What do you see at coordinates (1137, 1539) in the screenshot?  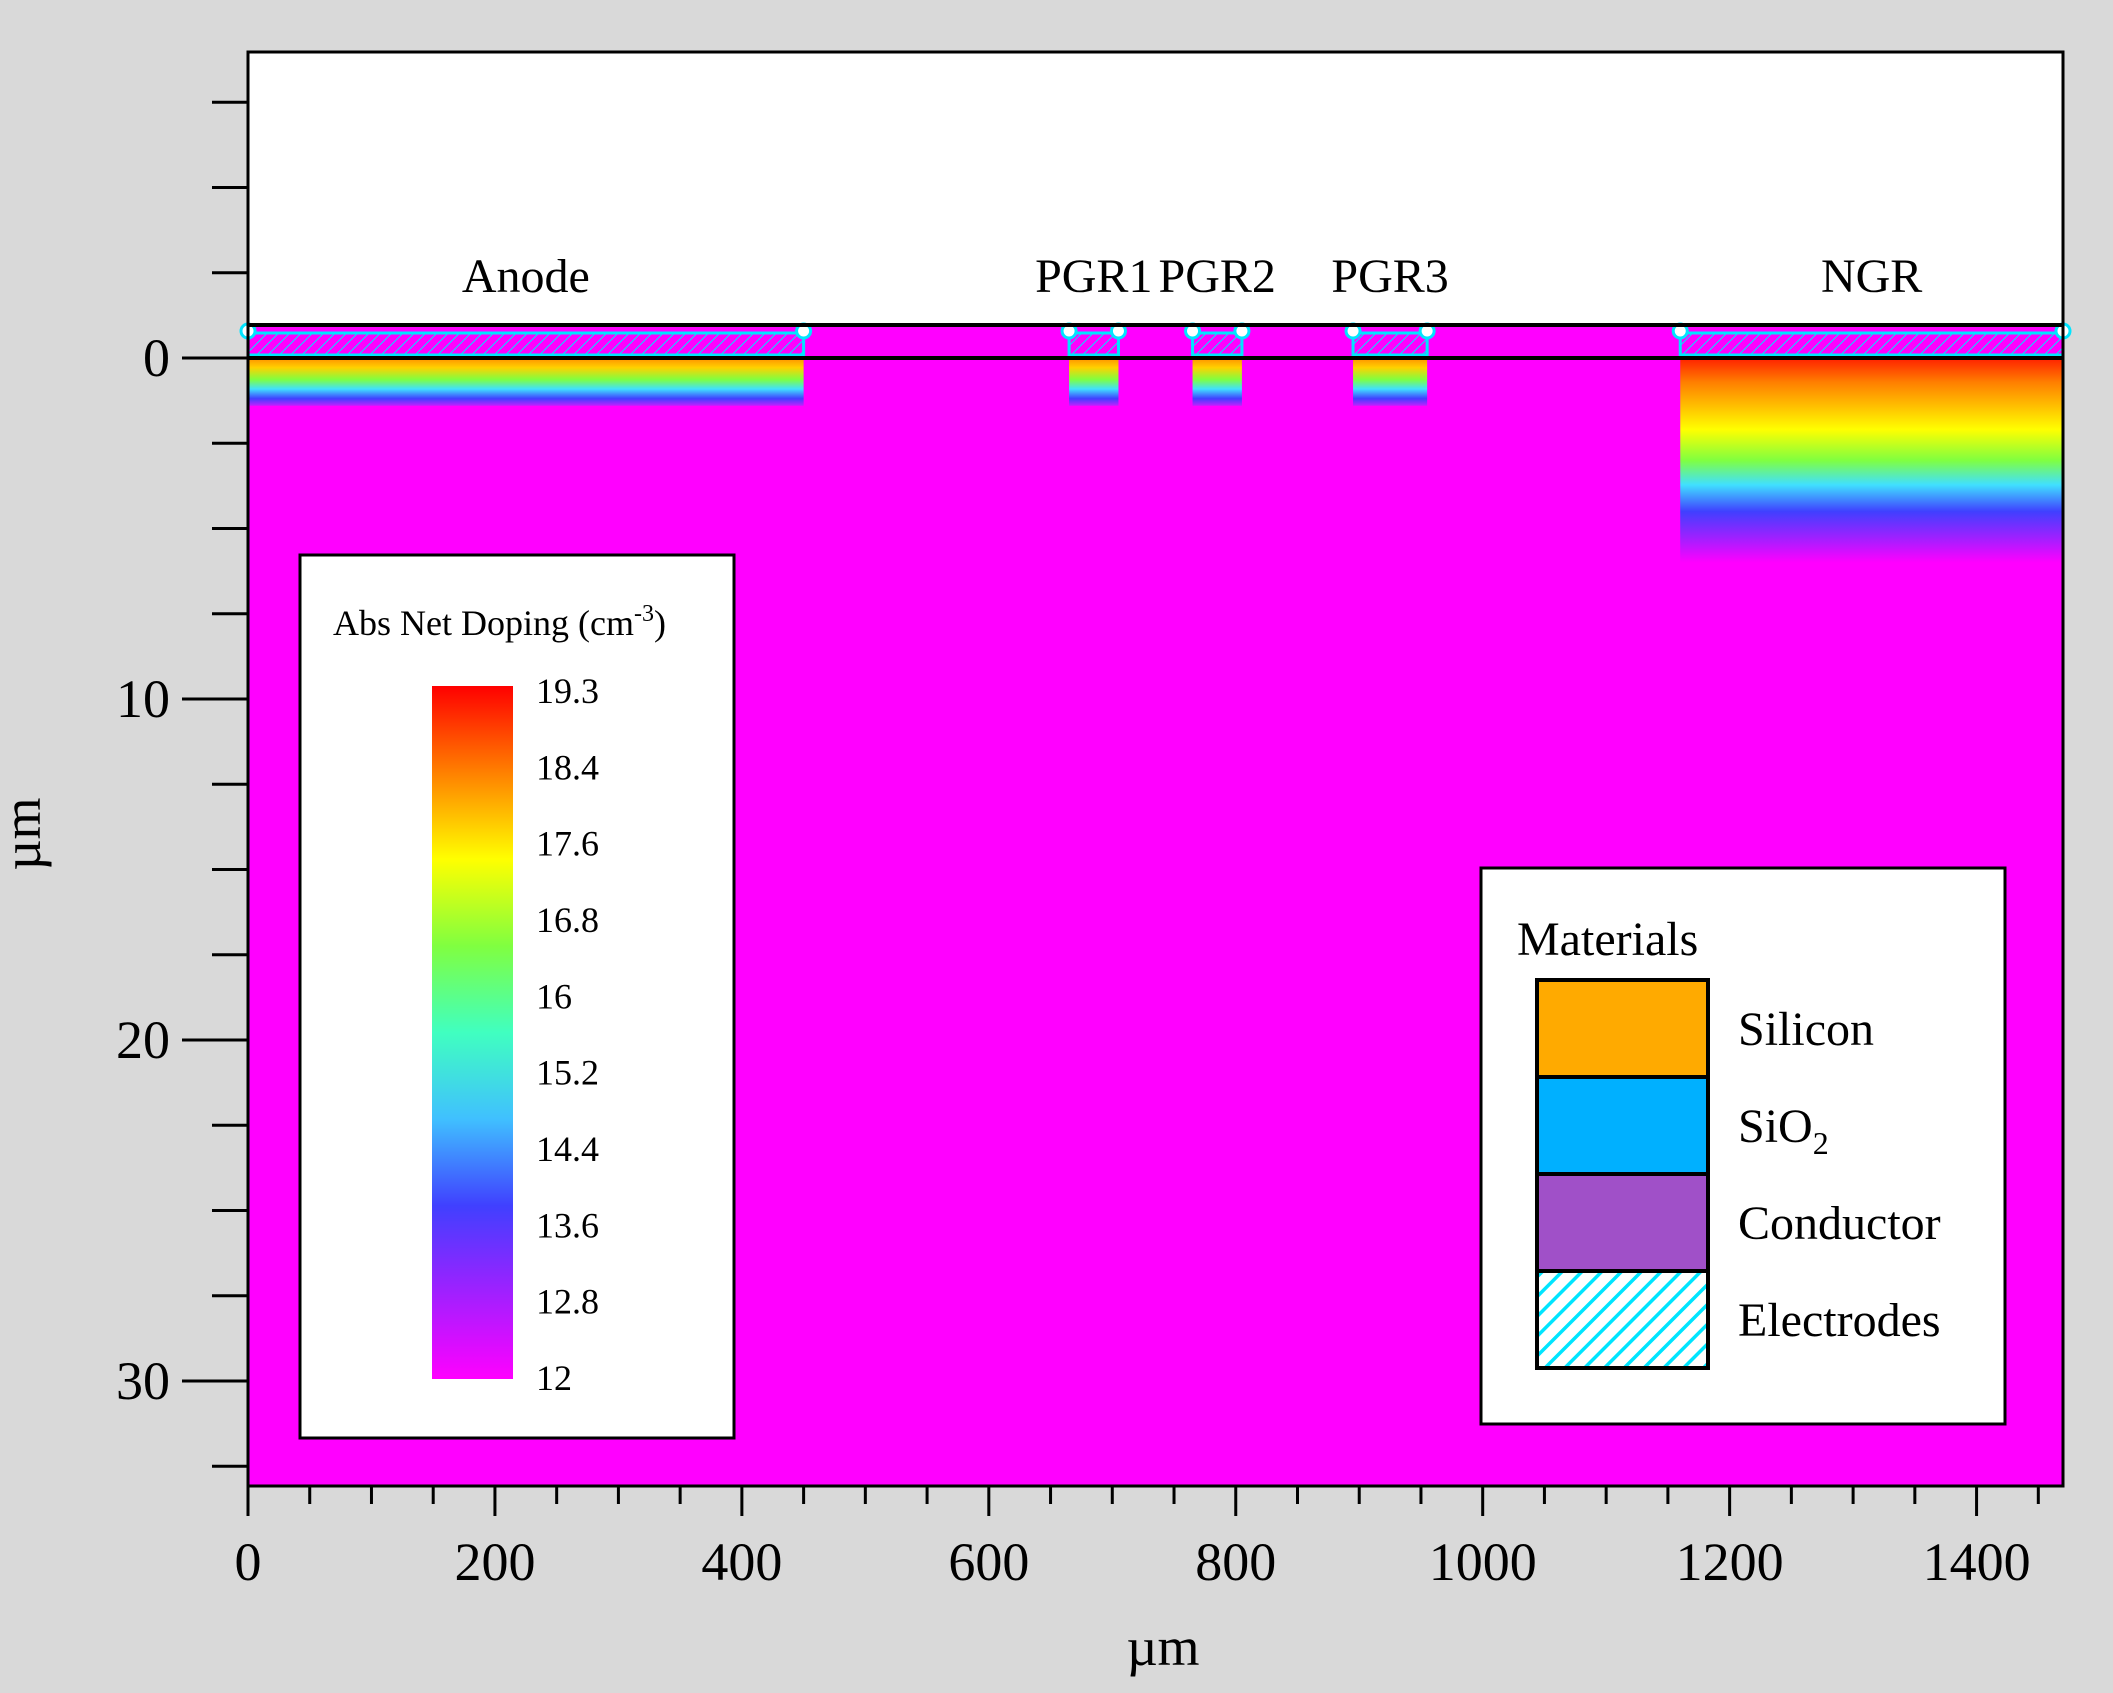 I see `x-axis: 0 200 400 600 800 1000 1200 1400` at bounding box center [1137, 1539].